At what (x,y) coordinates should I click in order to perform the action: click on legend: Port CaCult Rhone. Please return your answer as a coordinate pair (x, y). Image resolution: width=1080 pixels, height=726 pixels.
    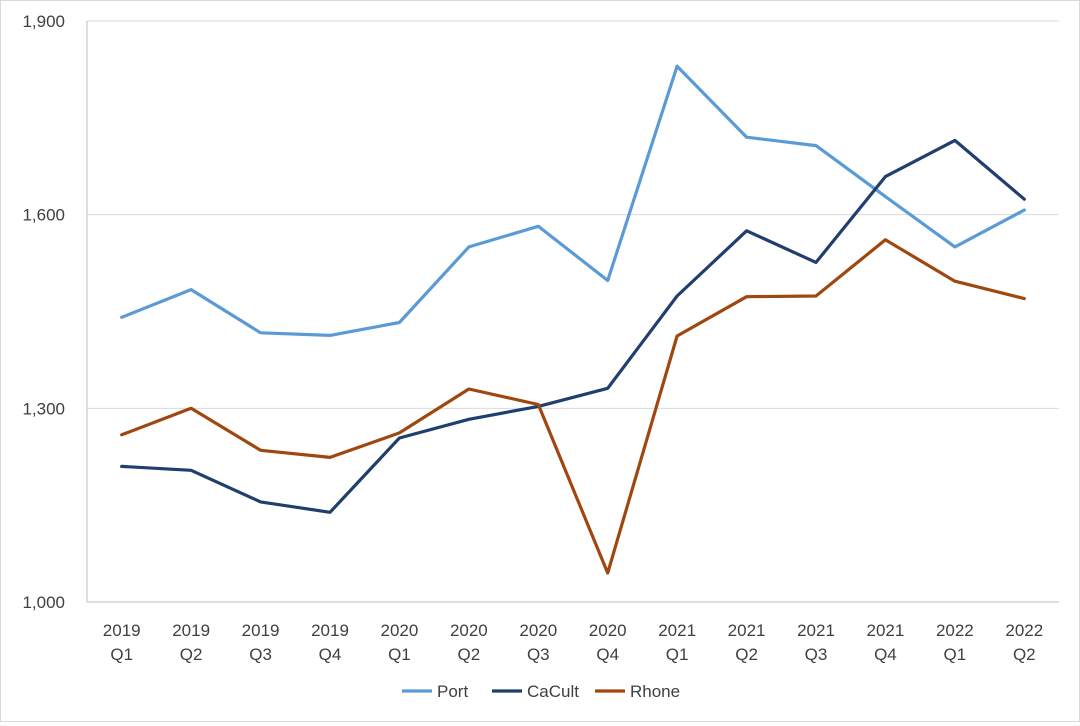
    Looking at the image, I should click on (541, 691).